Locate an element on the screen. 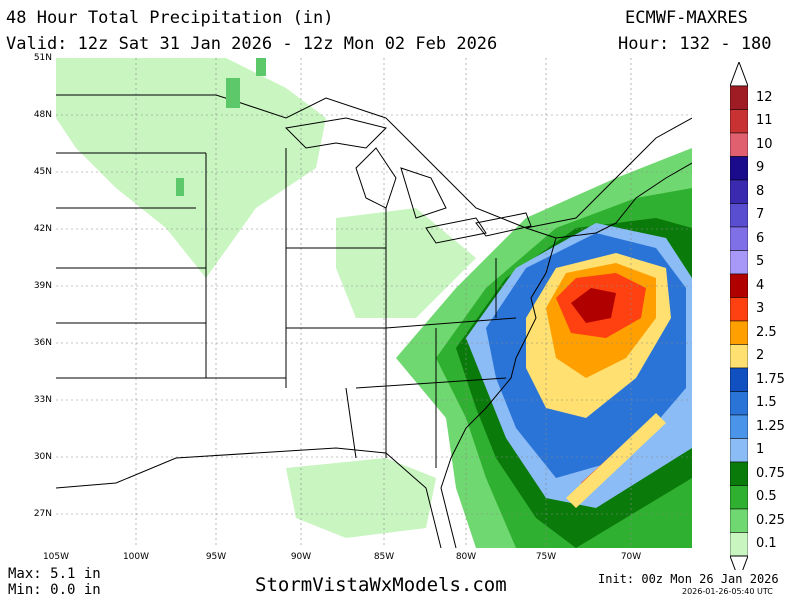  precip-area-plains is located at coordinates (191, 168).